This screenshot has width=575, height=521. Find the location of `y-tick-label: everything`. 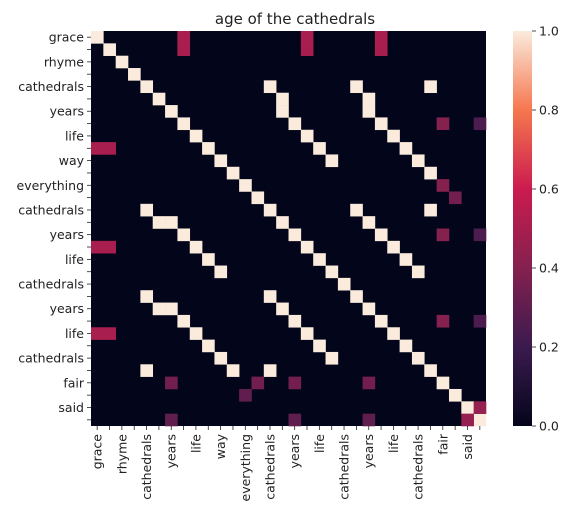

y-tick-label: everything is located at coordinates (50, 185).